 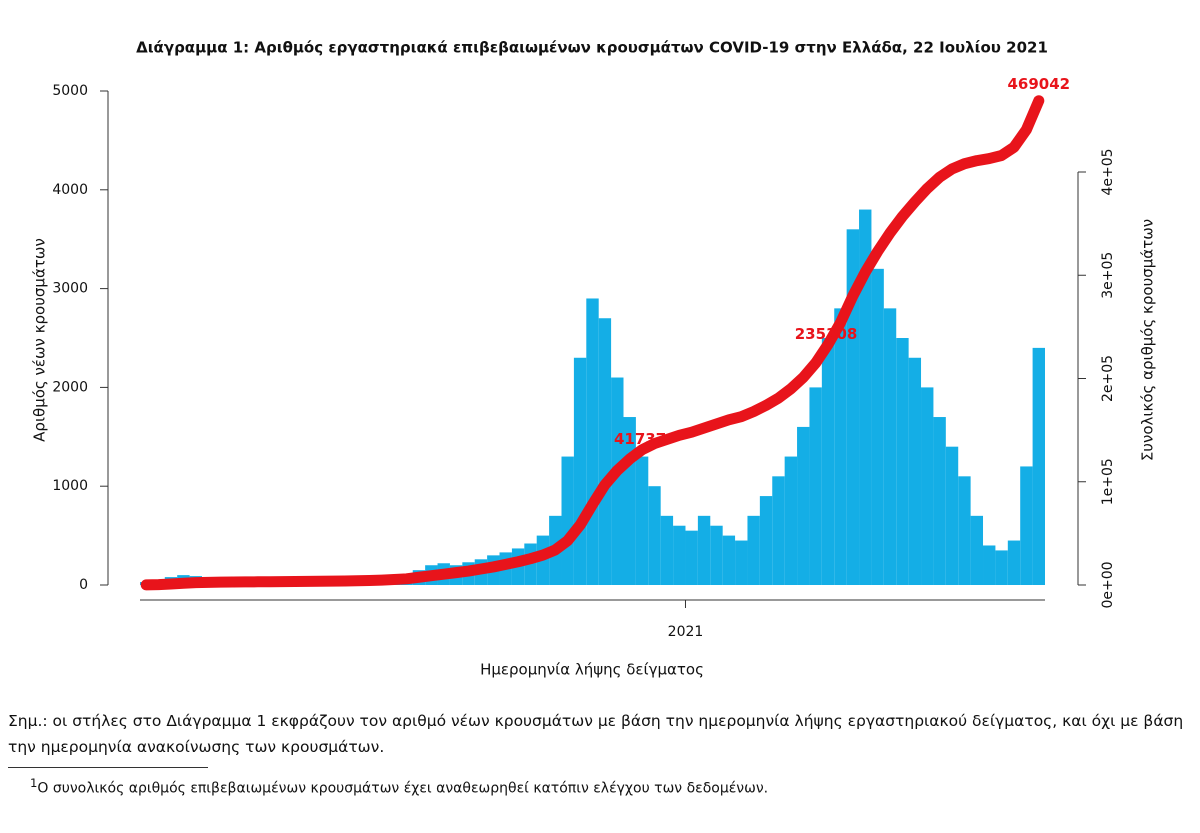 What do you see at coordinates (40, 340) in the screenshot?
I see `y-axis-label: Αριθμός νέων κρουσμάτων` at bounding box center [40, 340].